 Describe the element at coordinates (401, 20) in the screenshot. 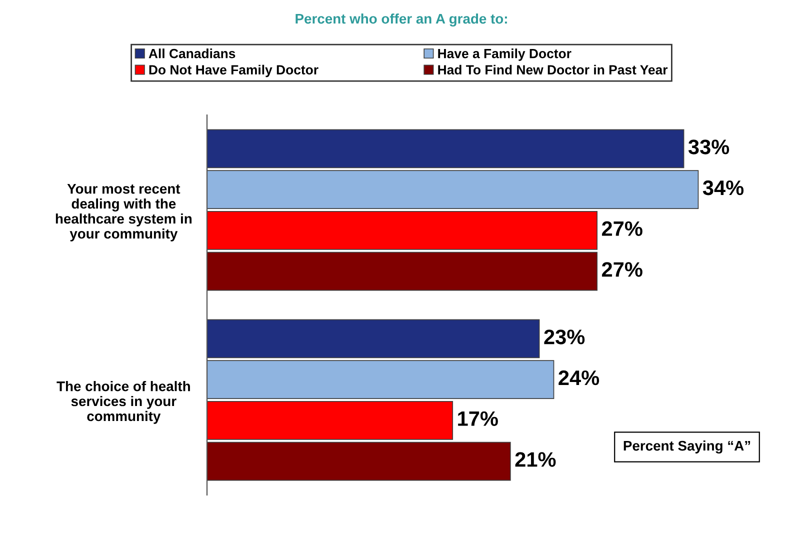

I see `chart-title: Percent who offer an A grade to:` at that location.